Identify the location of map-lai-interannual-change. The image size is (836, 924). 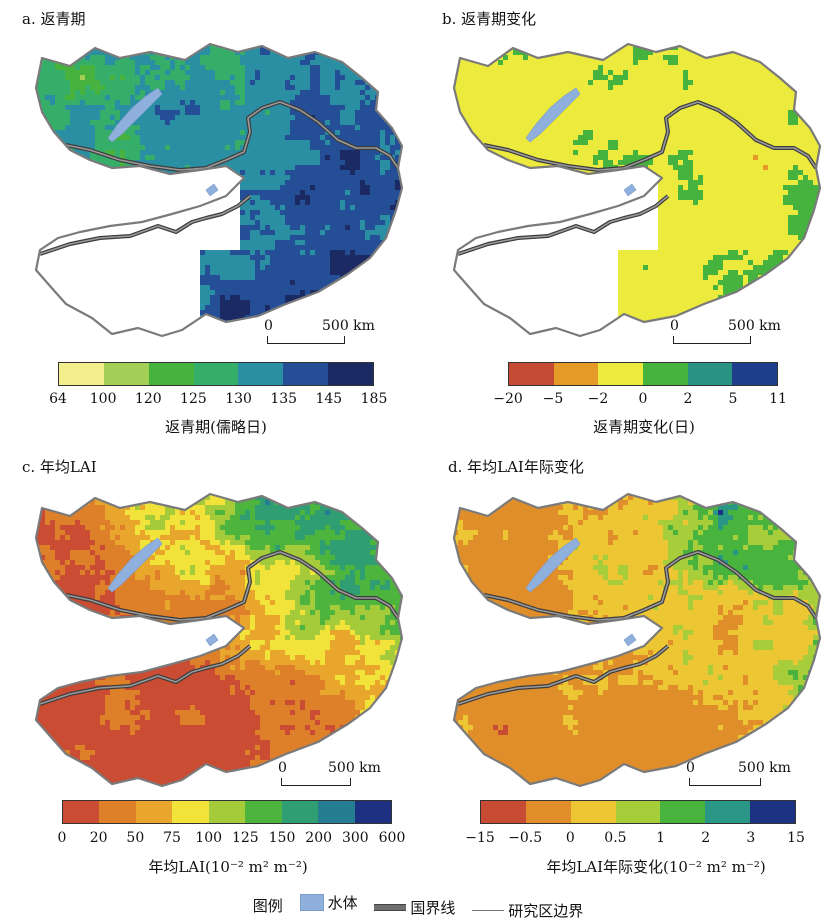
(637, 640).